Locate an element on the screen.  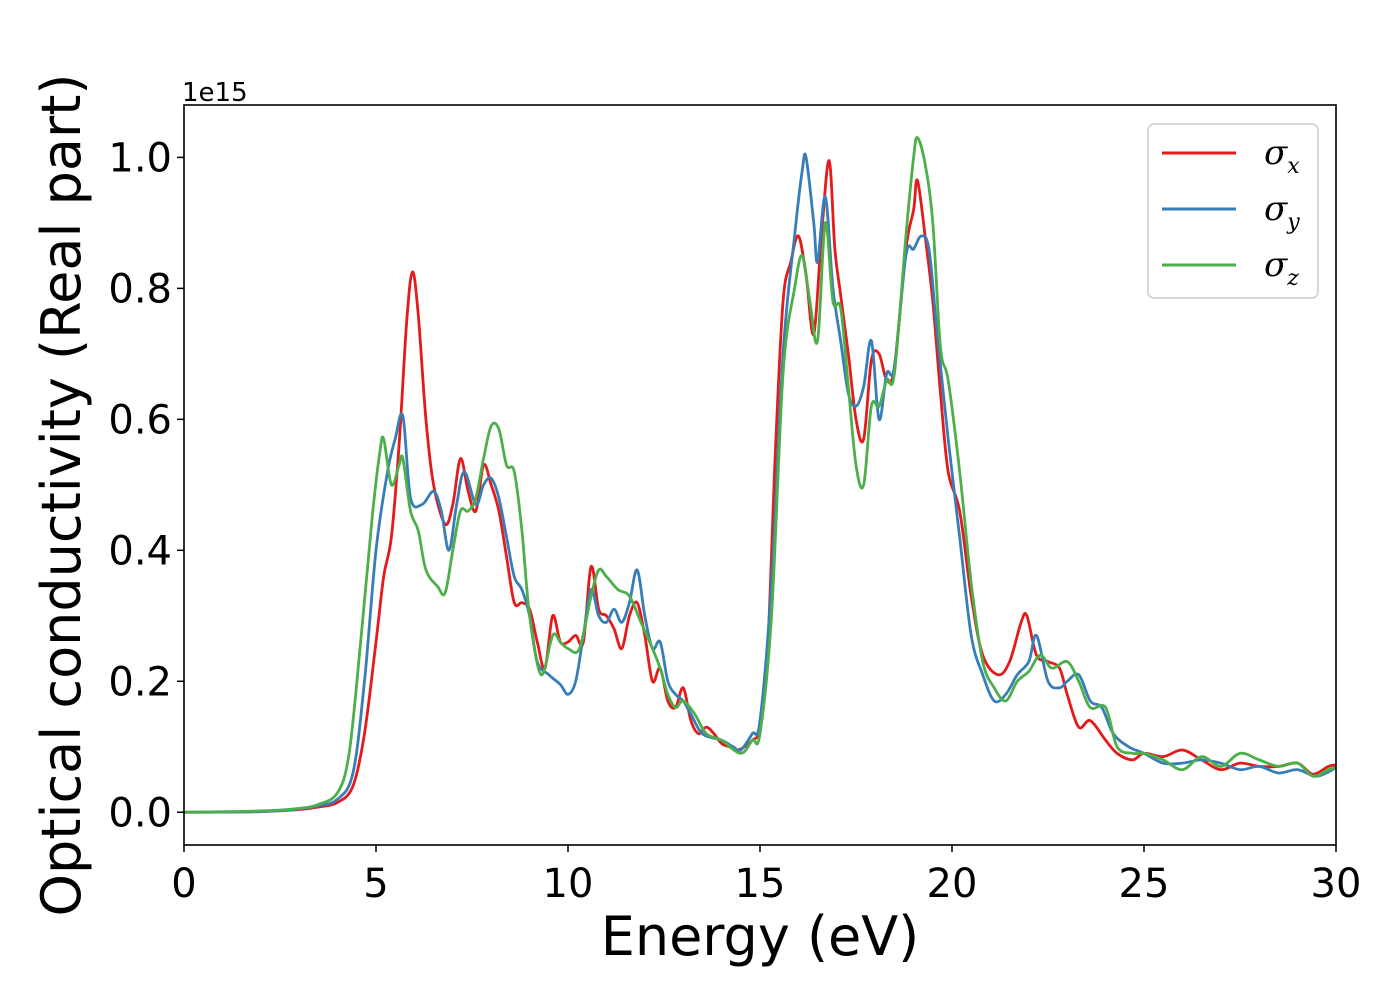
y-tick-label: 0.6 is located at coordinates (140, 420).